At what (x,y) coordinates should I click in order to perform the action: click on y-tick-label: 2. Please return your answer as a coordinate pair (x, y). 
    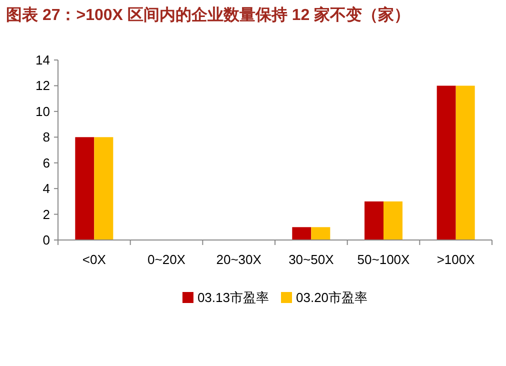
    Looking at the image, I should click on (46, 214).